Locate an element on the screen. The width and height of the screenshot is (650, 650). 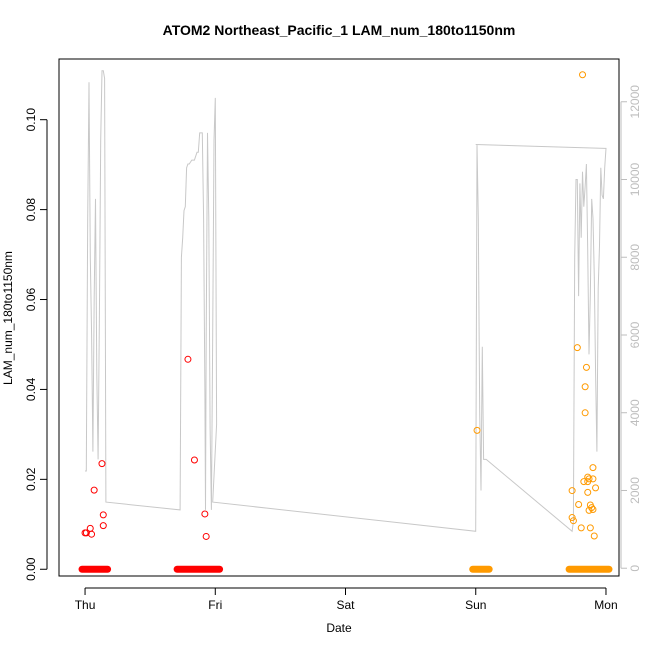
y-tick-label: 0.06 is located at coordinates (31, 300).